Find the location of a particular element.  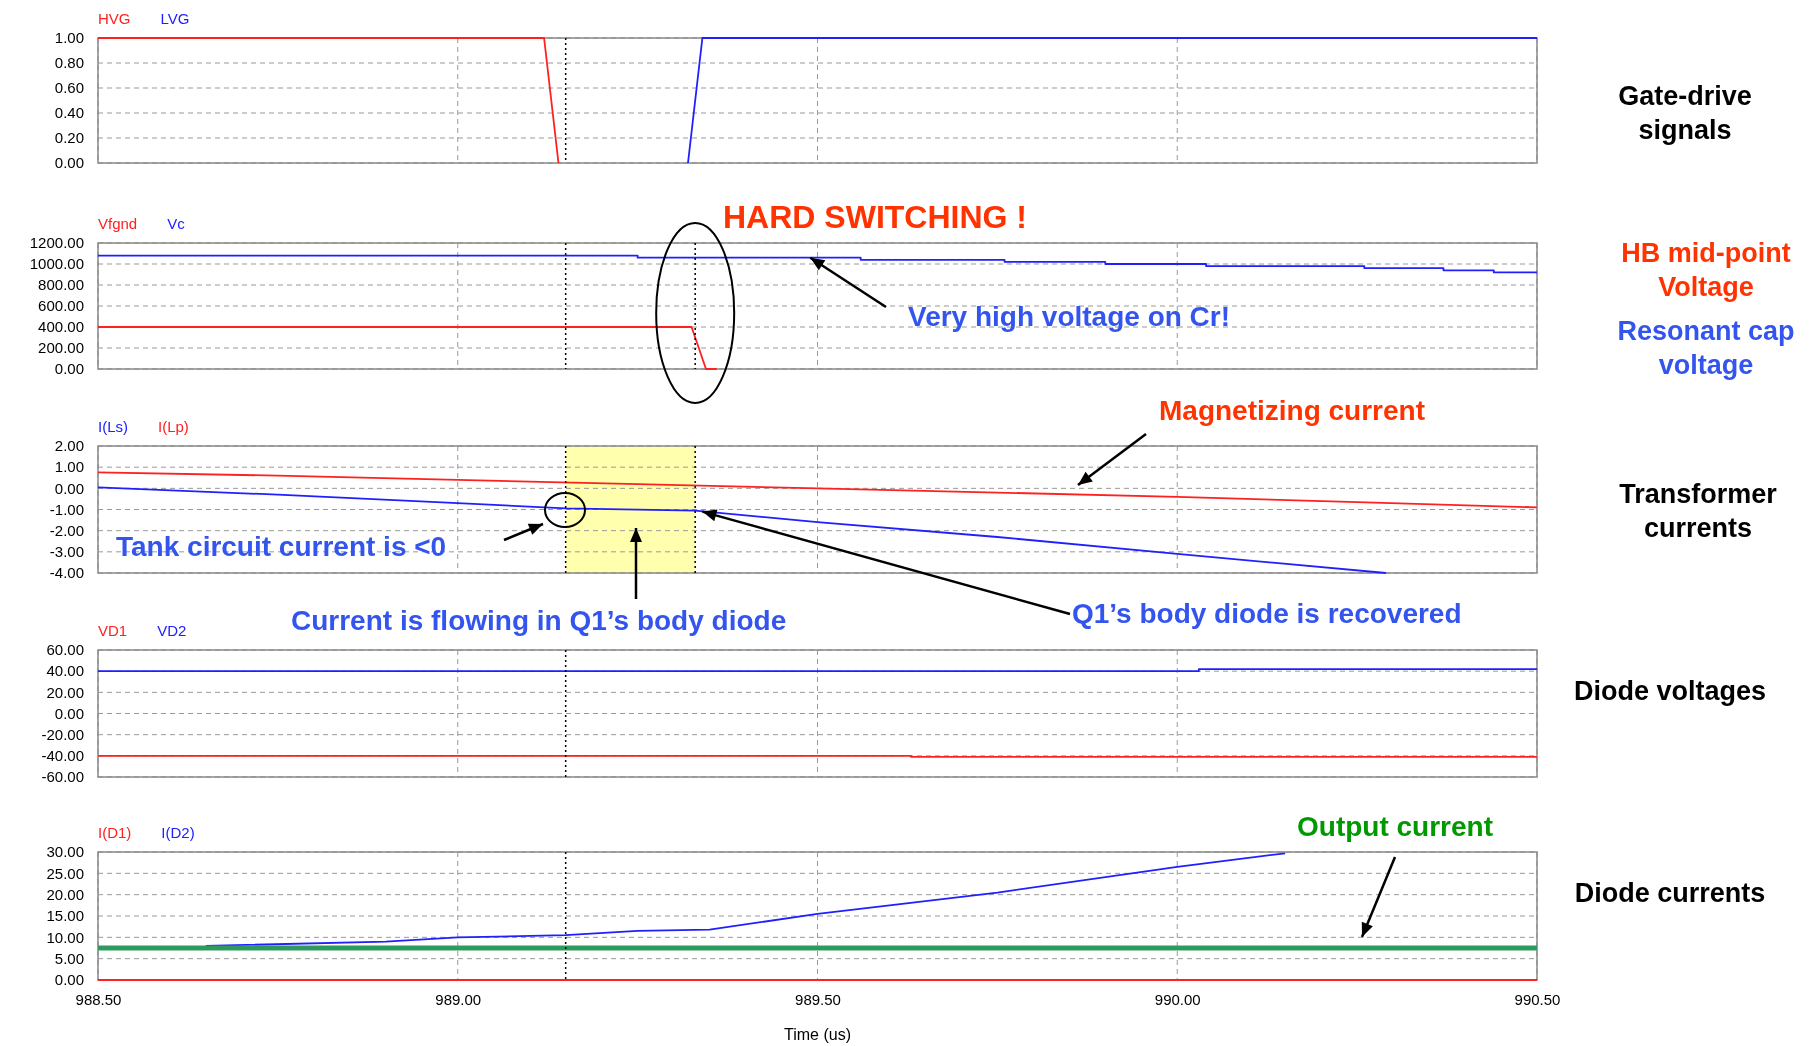

y-tick-label: 30.00 is located at coordinates (65, 852).